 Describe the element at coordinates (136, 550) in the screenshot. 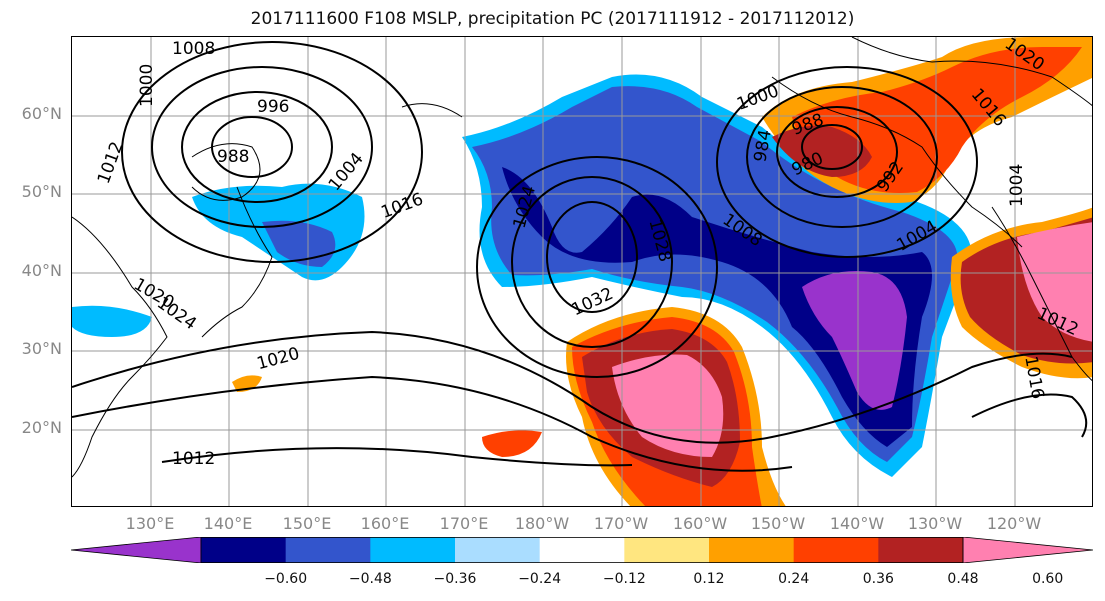

I see `colorbar-extend-min` at that location.